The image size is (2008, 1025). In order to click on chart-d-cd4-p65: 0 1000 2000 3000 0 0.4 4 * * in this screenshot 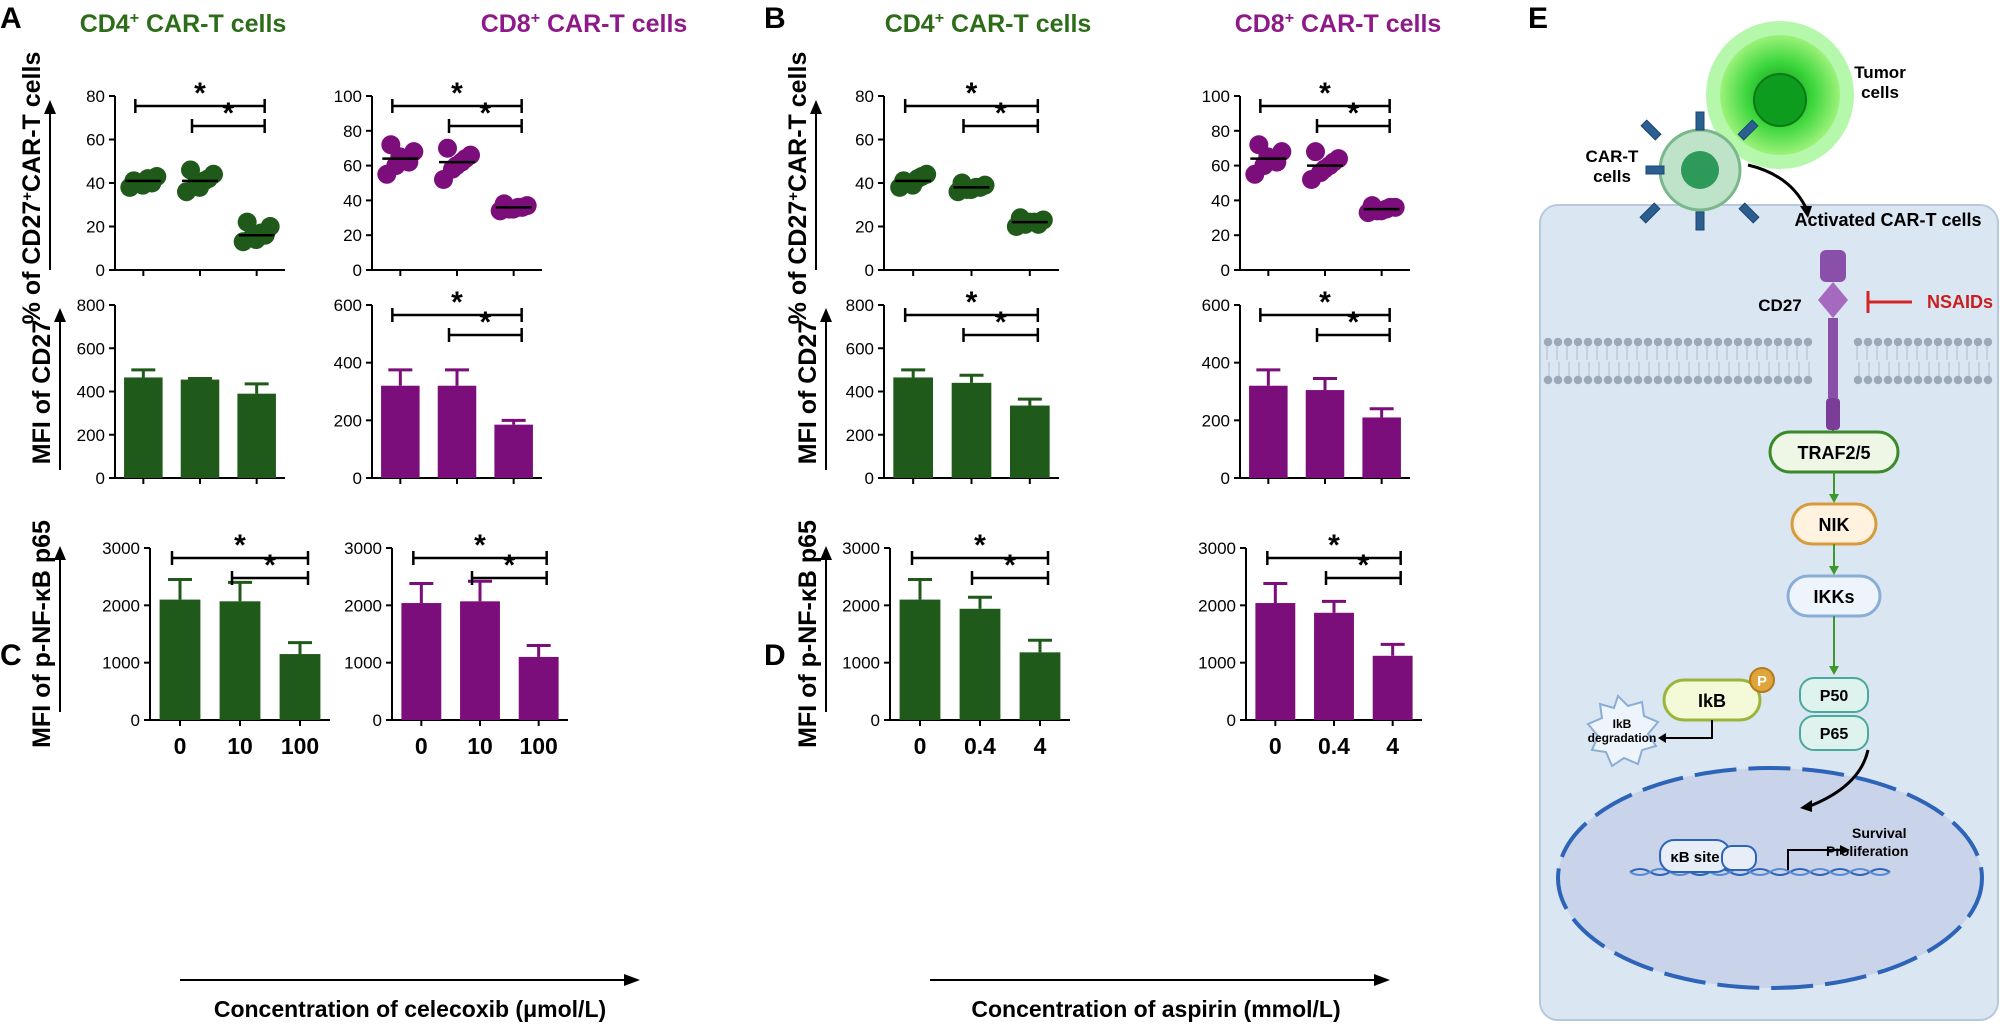, I will do `click(956, 644)`.